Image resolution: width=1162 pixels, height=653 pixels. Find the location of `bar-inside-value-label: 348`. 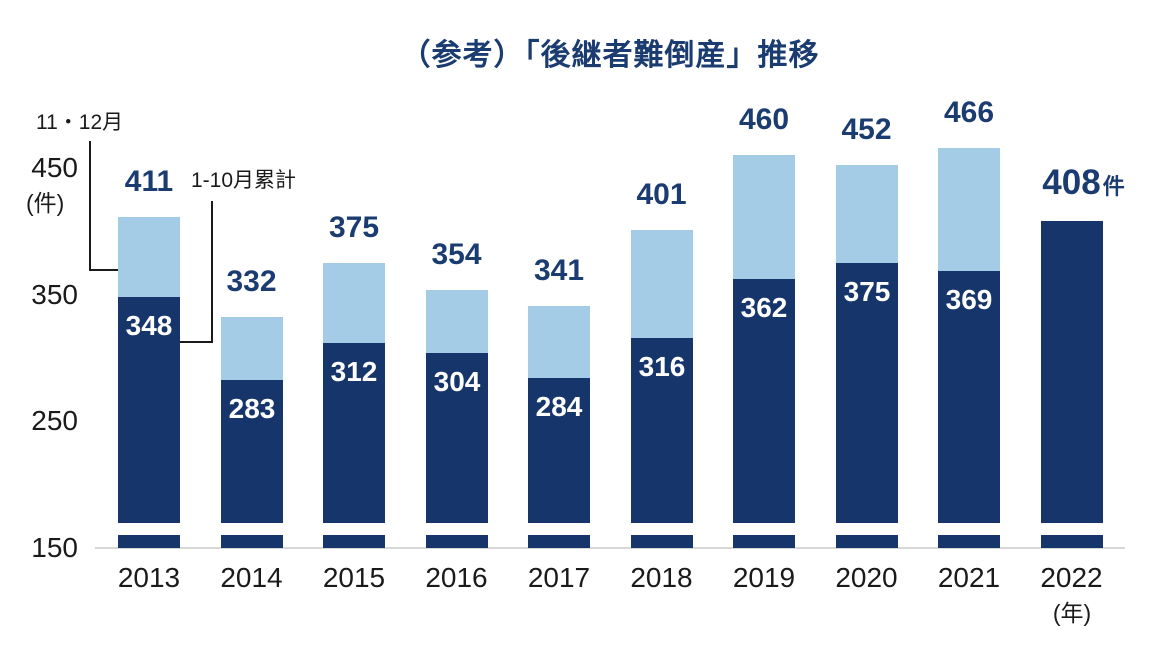

bar-inside-value-label: 348 is located at coordinates (149, 326).